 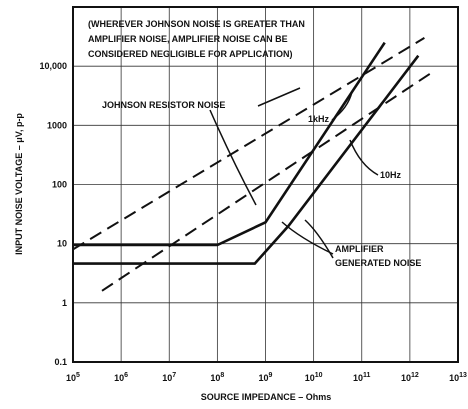 What do you see at coordinates (319, 119) in the screenshot?
I see `label-1khz: 1kHz` at bounding box center [319, 119].